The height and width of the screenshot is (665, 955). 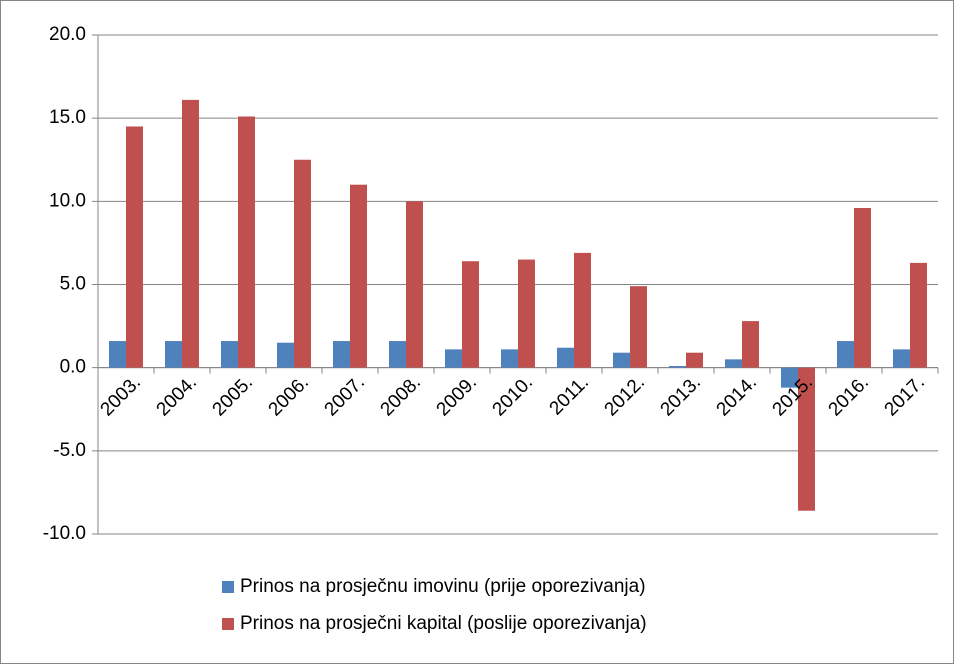 I want to click on y-tick-label: 15.0, so click(x=67, y=117).